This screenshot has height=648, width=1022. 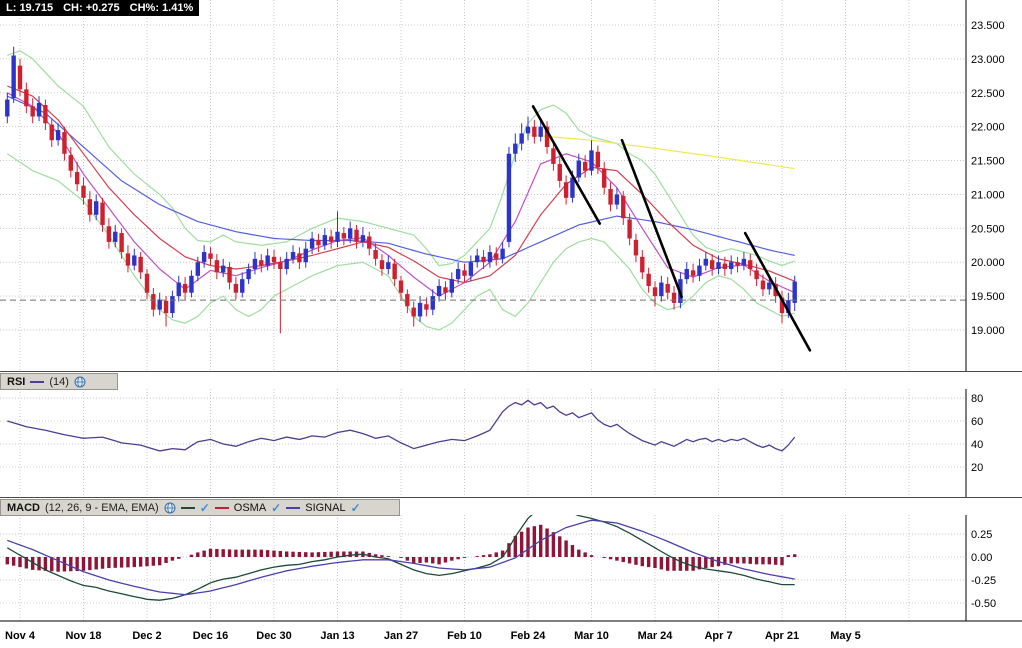 I want to click on rsi-title: RSI, so click(x=16, y=381).